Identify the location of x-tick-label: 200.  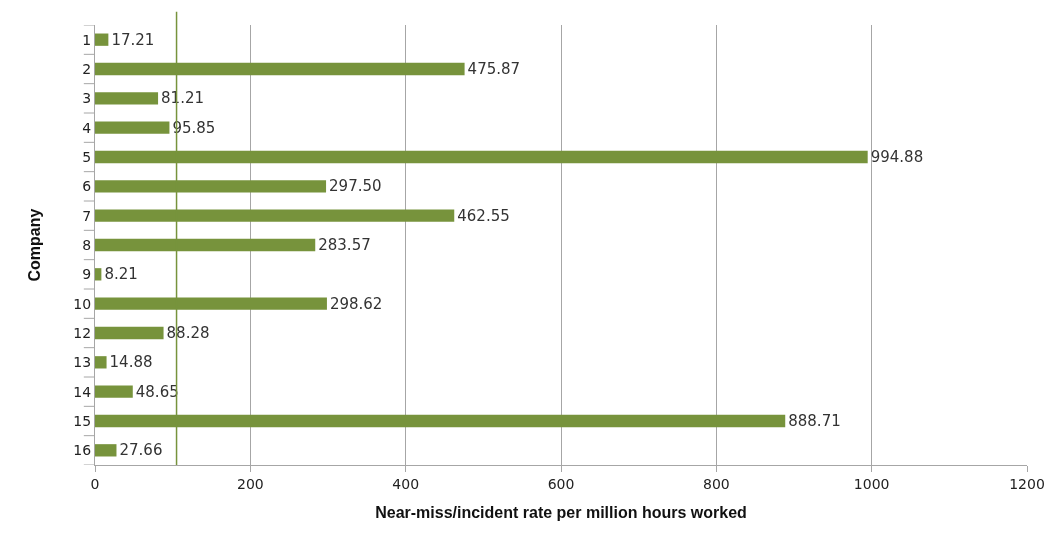
(250, 483).